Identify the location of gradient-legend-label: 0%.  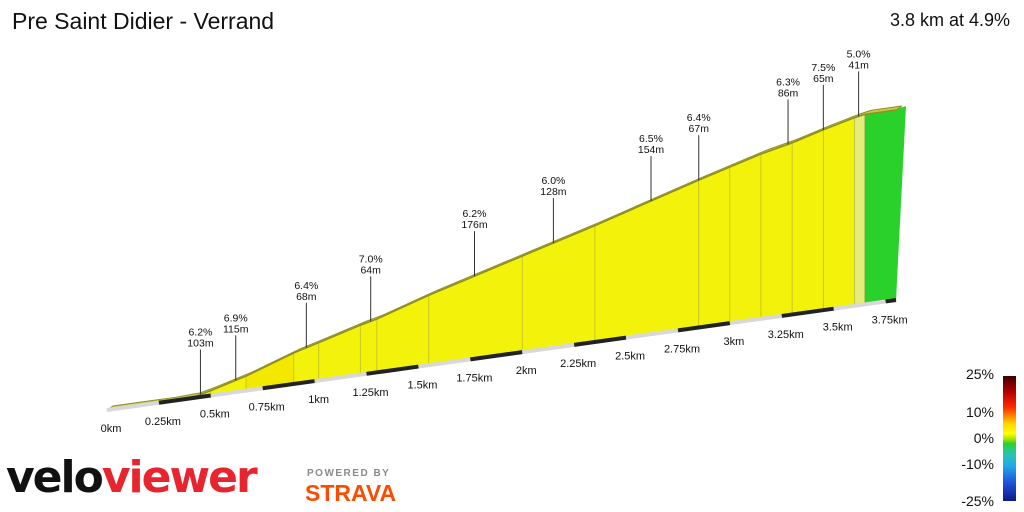
(983, 438).